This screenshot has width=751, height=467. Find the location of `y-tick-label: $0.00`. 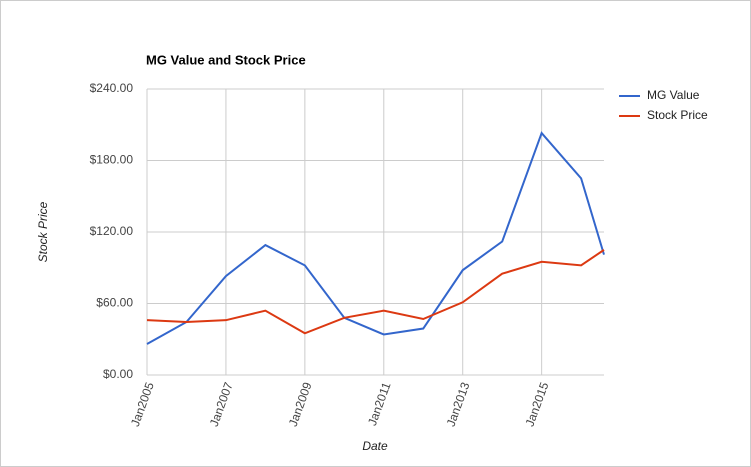

y-tick-label: $0.00 is located at coordinates (118, 374).